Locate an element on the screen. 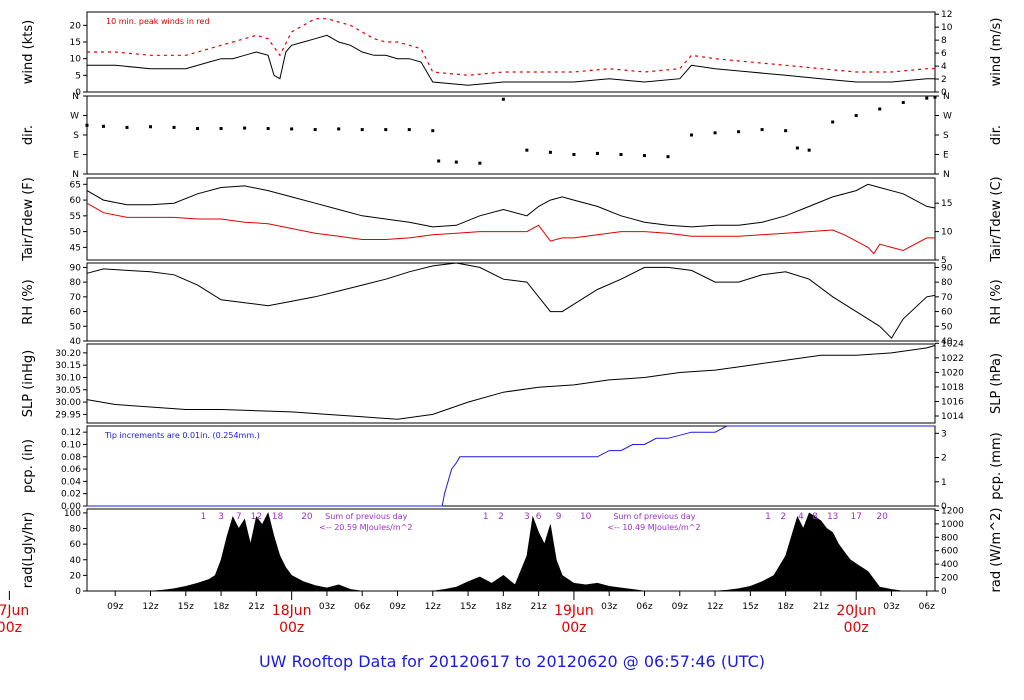  rad-hour-label: 13 is located at coordinates (832, 517).